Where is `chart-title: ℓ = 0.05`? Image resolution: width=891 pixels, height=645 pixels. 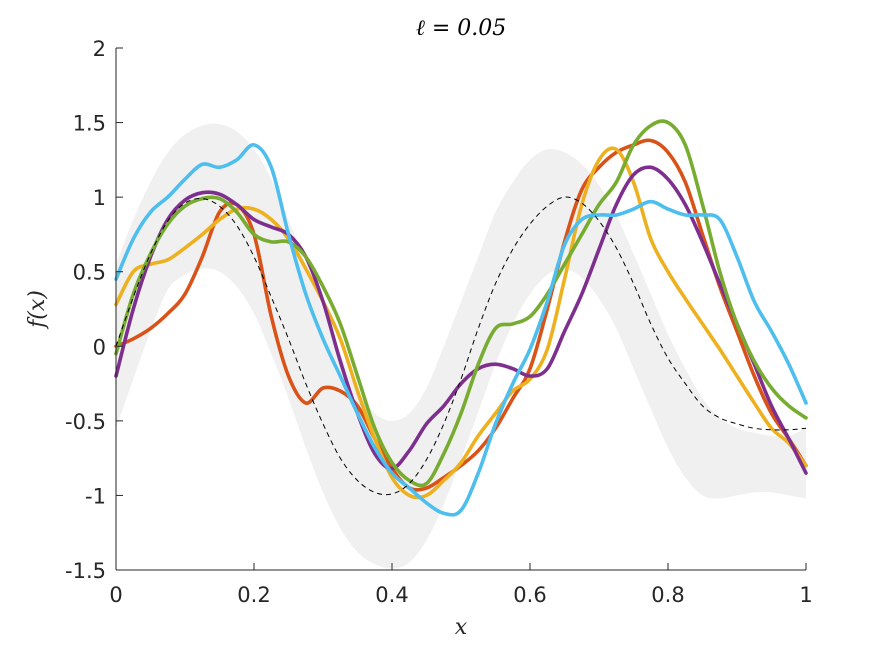 chart-title: ℓ = 0.05 is located at coordinates (461, 28).